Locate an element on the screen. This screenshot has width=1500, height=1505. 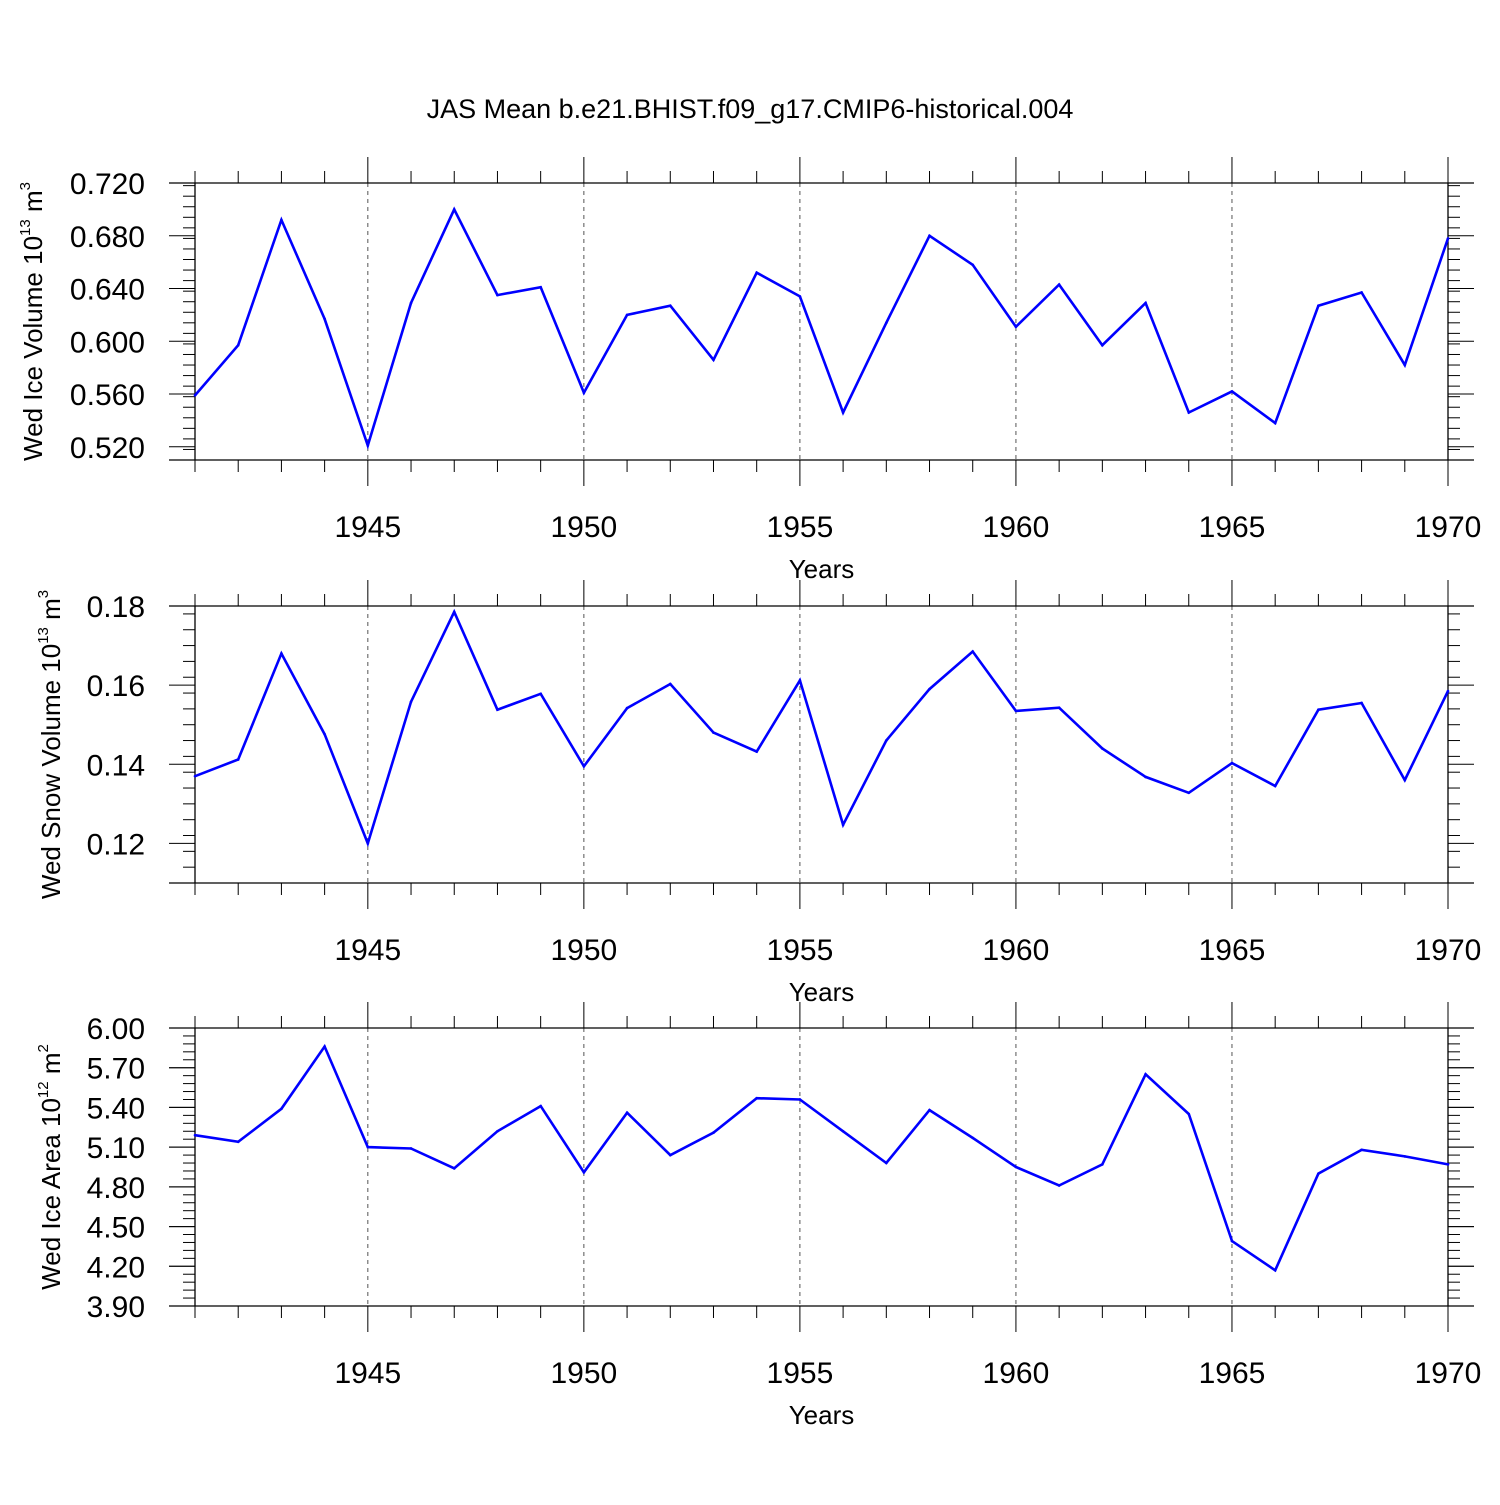
y-axis-title-text: Wed Ice Volume 10 is located at coordinates (33, 348).